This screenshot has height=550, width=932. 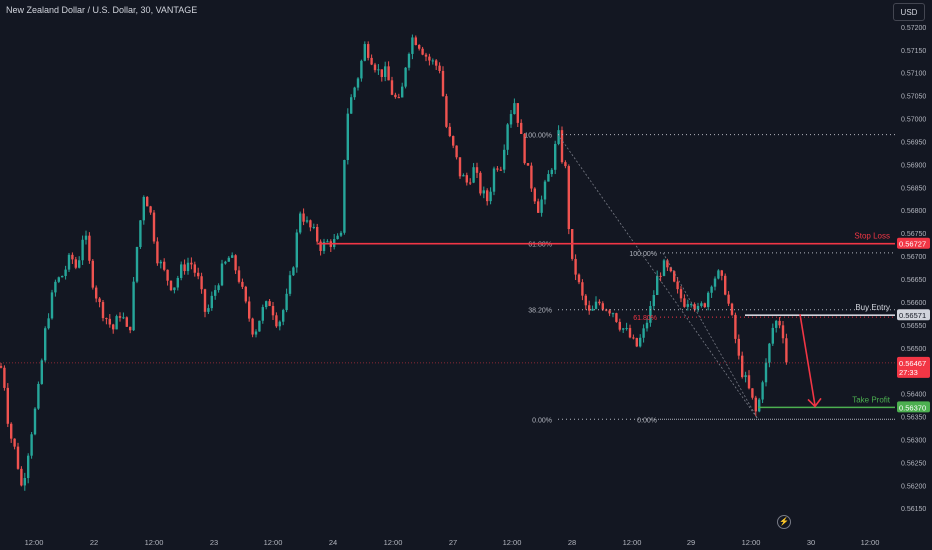 What do you see at coordinates (214, 542) in the screenshot?
I see `x-tick-label: 23` at bounding box center [214, 542].